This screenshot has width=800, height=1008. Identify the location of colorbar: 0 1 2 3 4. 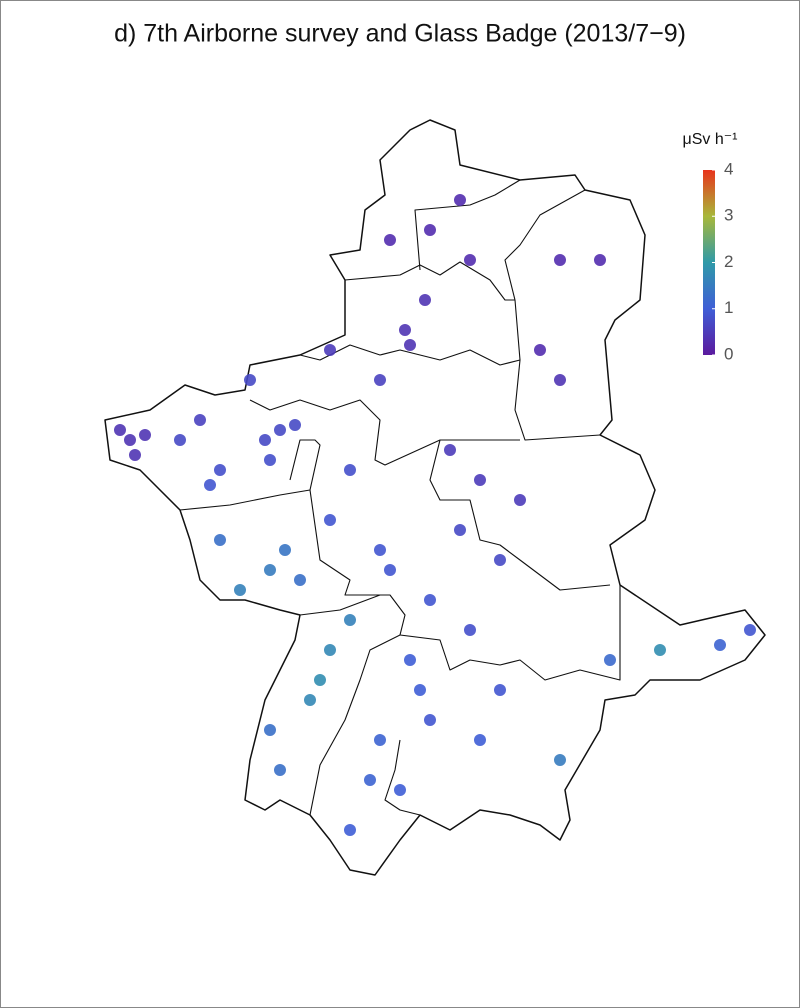
(718, 261).